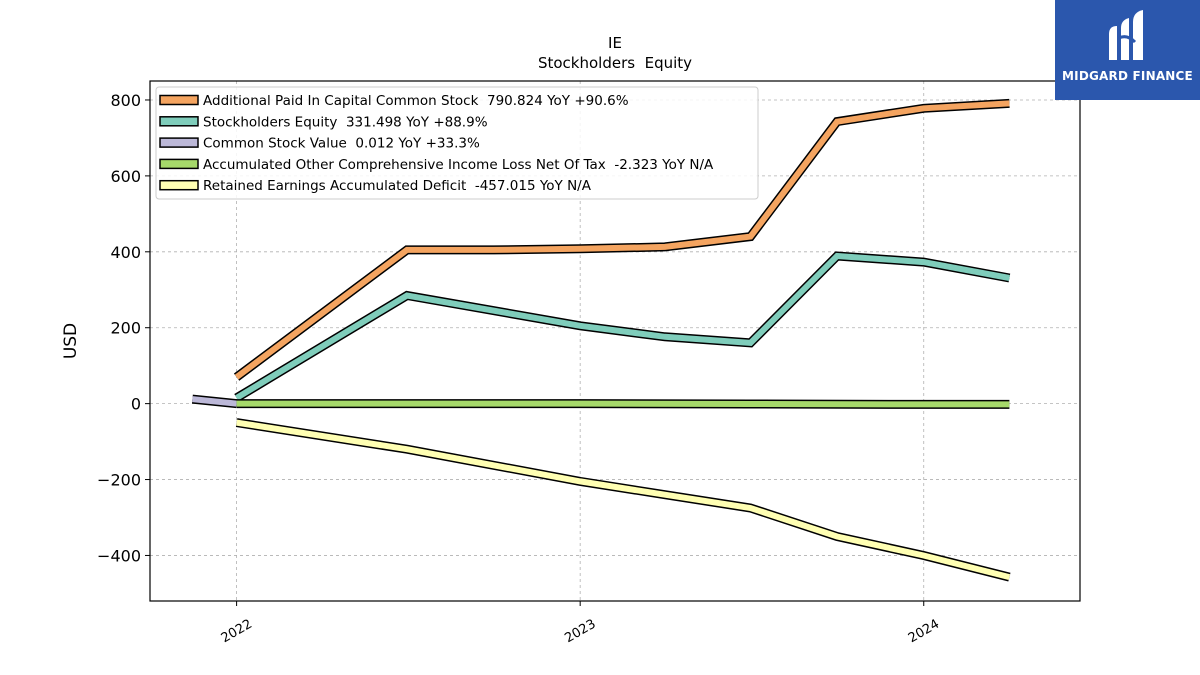 Image resolution: width=1200 pixels, height=675 pixels. Describe the element at coordinates (119, 555) in the screenshot. I see `y-tick-label: −400` at that location.